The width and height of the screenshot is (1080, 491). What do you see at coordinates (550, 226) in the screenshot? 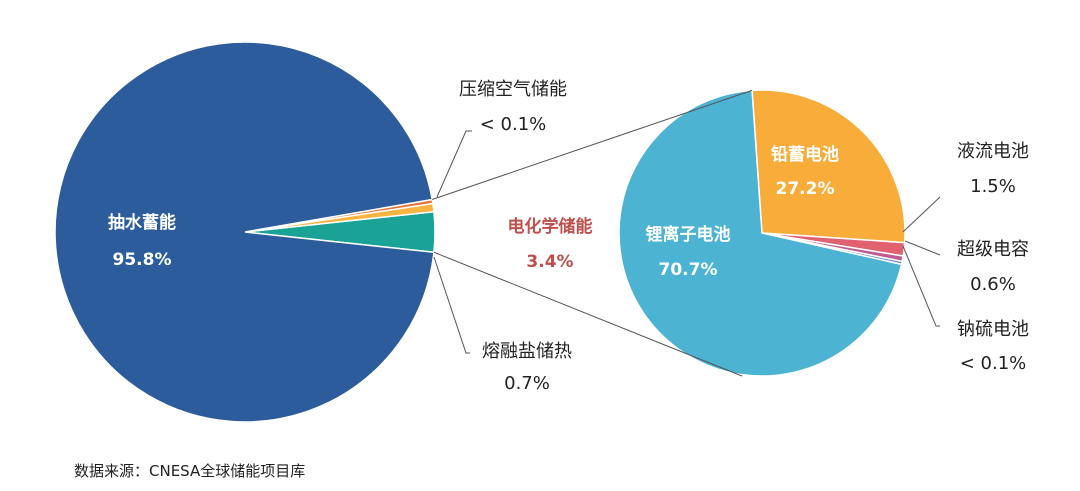
I see `slice-label-electrochemical: 电化学储能` at bounding box center [550, 226].